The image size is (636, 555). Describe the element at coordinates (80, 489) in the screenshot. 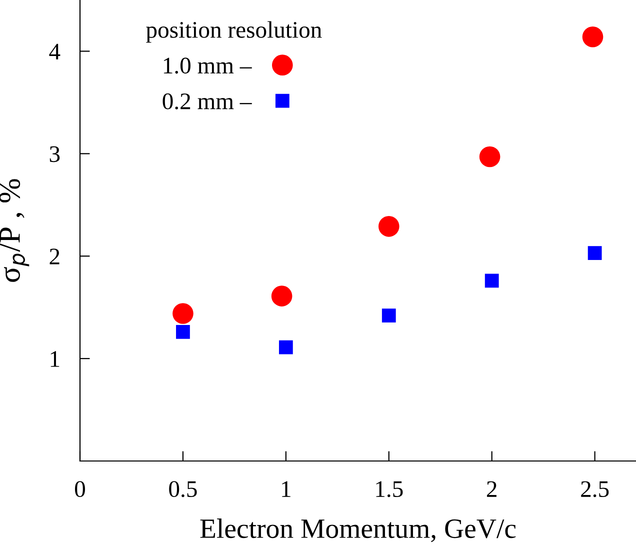

I see `x-tick-label: 0` at that location.